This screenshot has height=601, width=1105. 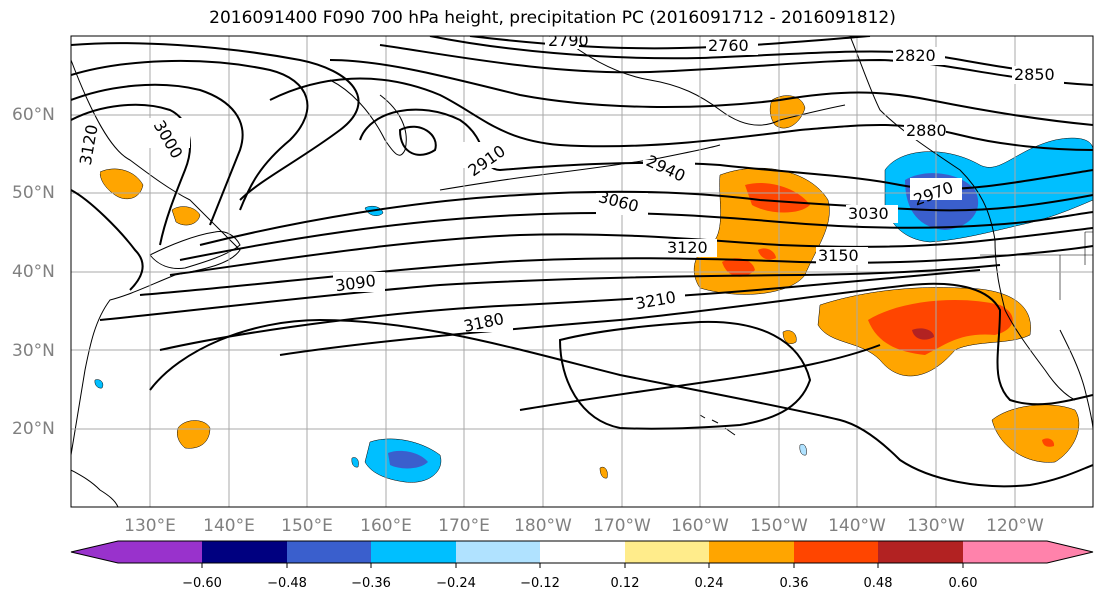 What do you see at coordinates (687, 247) in the screenshot?
I see `contour-label: 3120` at bounding box center [687, 247].